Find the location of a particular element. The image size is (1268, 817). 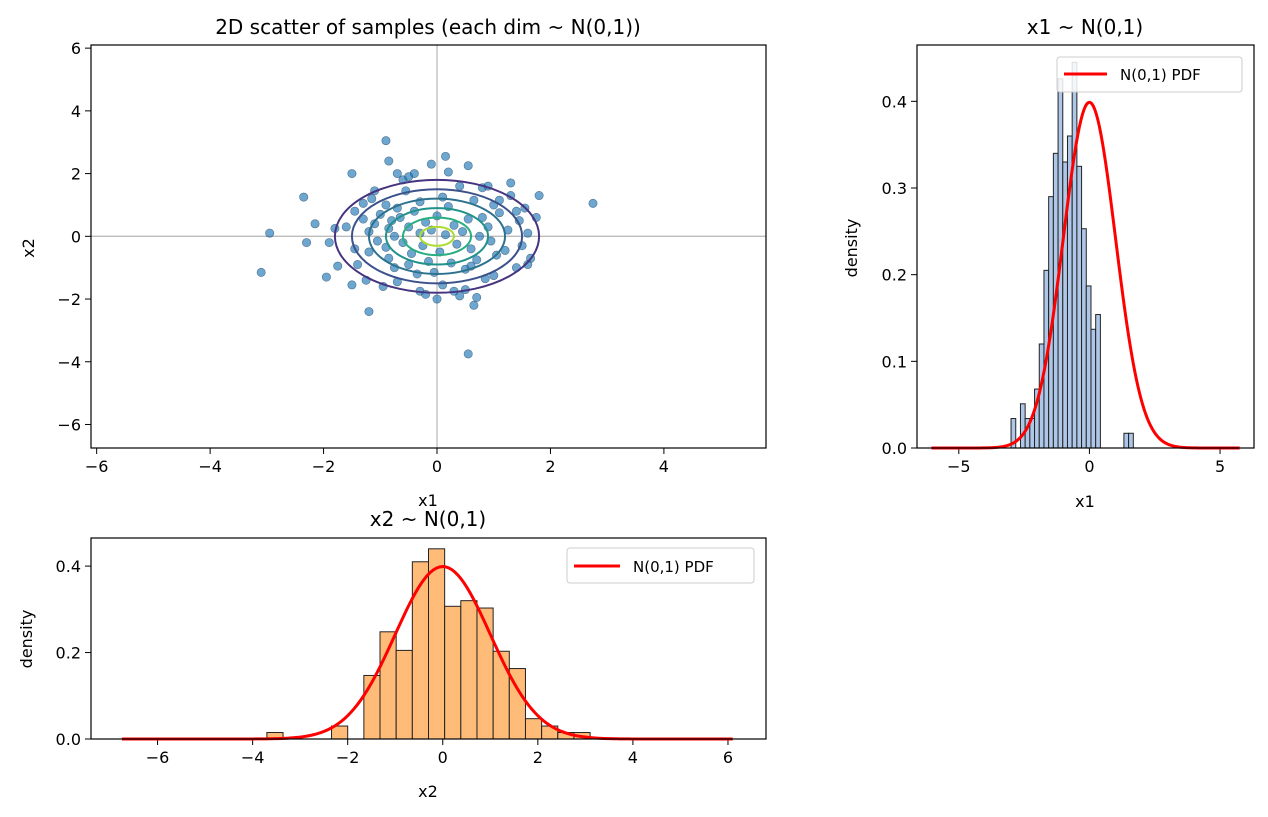

x-tick-label: 6 is located at coordinates (728, 757).